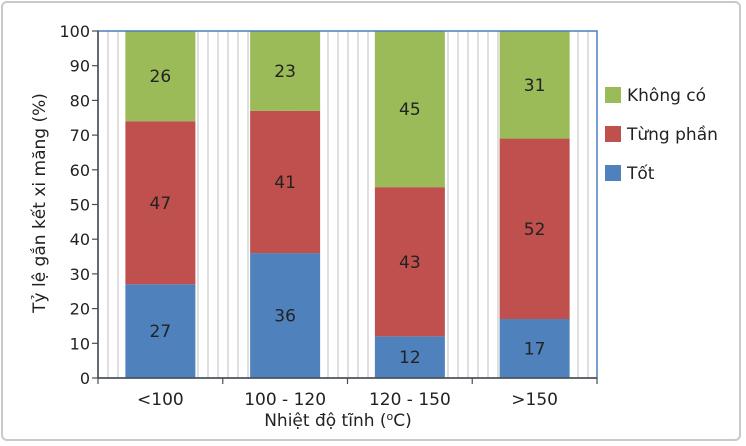  What do you see at coordinates (74, 31) in the screenshot?
I see `y-tick-label: 100` at bounding box center [74, 31].